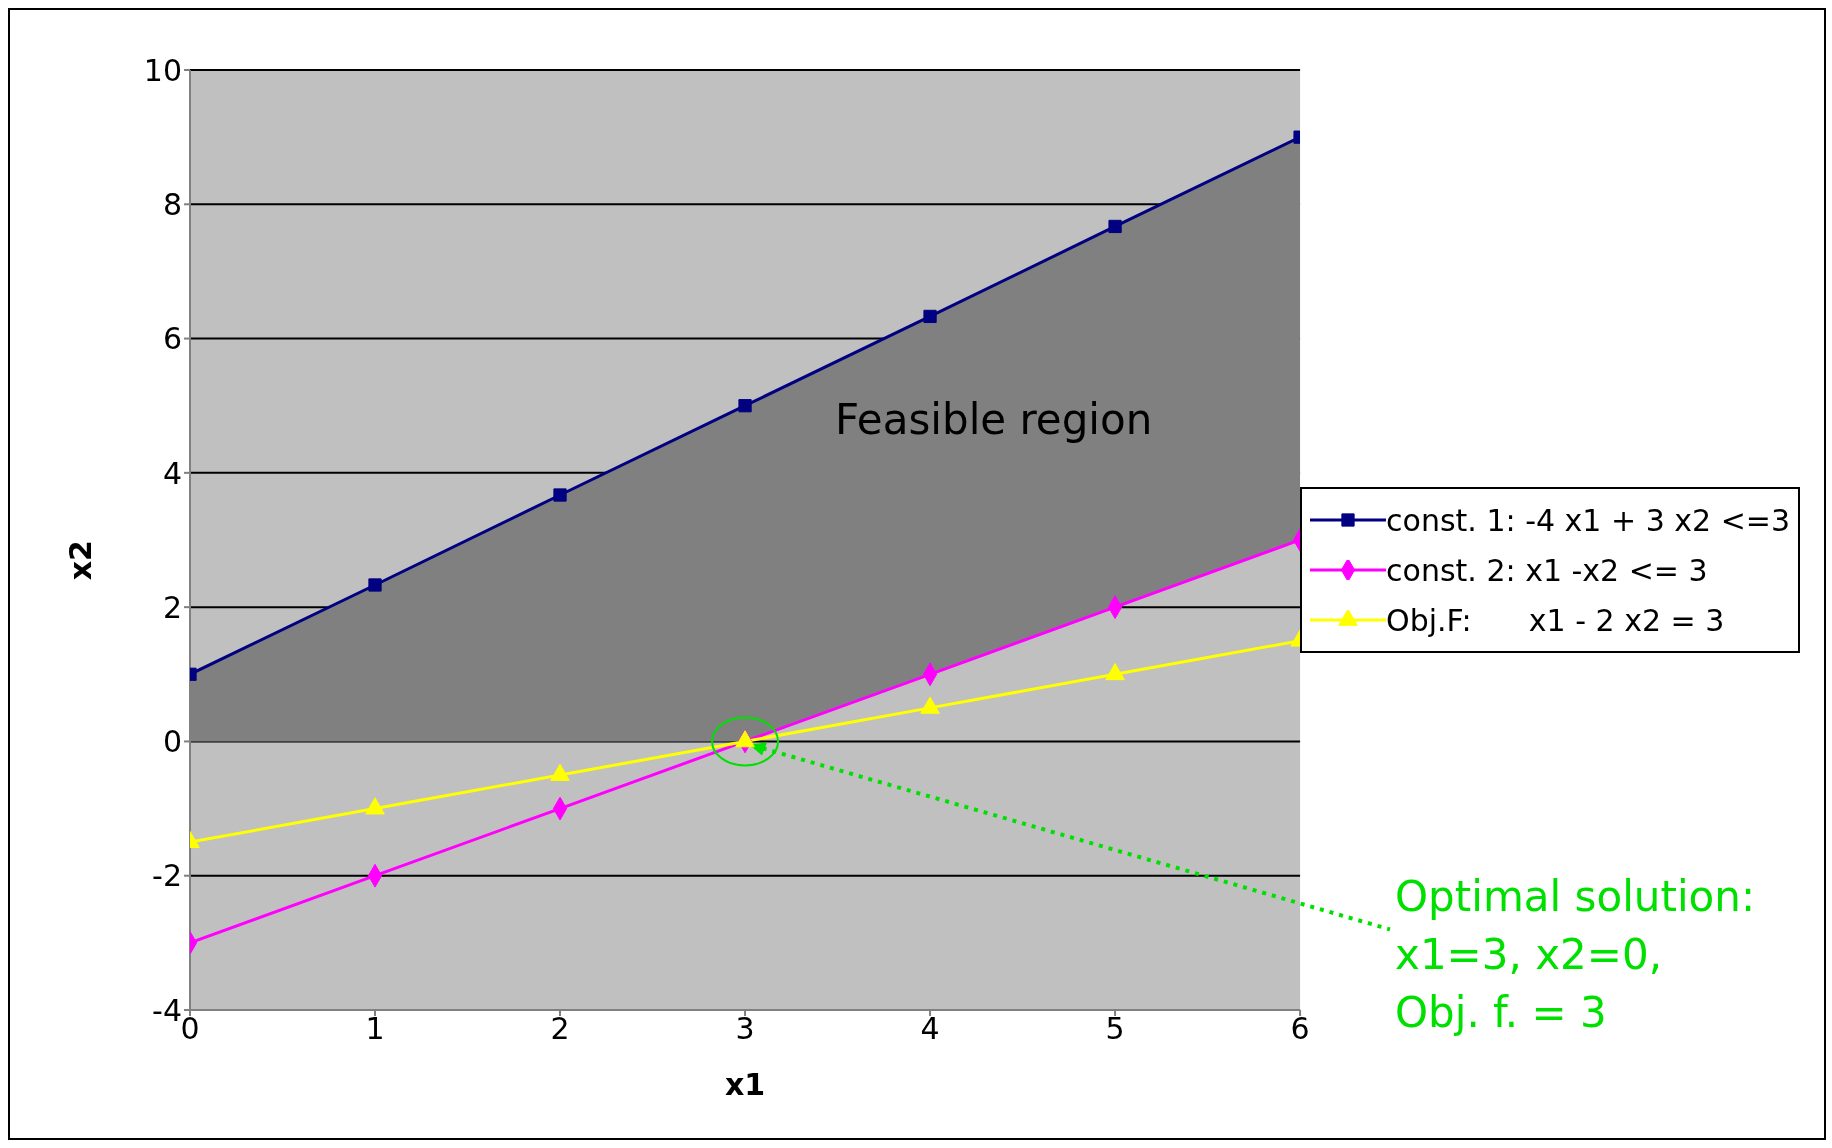 Image resolution: width=1832 pixels, height=1148 pixels. Describe the element at coordinates (172, 607) in the screenshot. I see `y-tick-label: 2` at that location.